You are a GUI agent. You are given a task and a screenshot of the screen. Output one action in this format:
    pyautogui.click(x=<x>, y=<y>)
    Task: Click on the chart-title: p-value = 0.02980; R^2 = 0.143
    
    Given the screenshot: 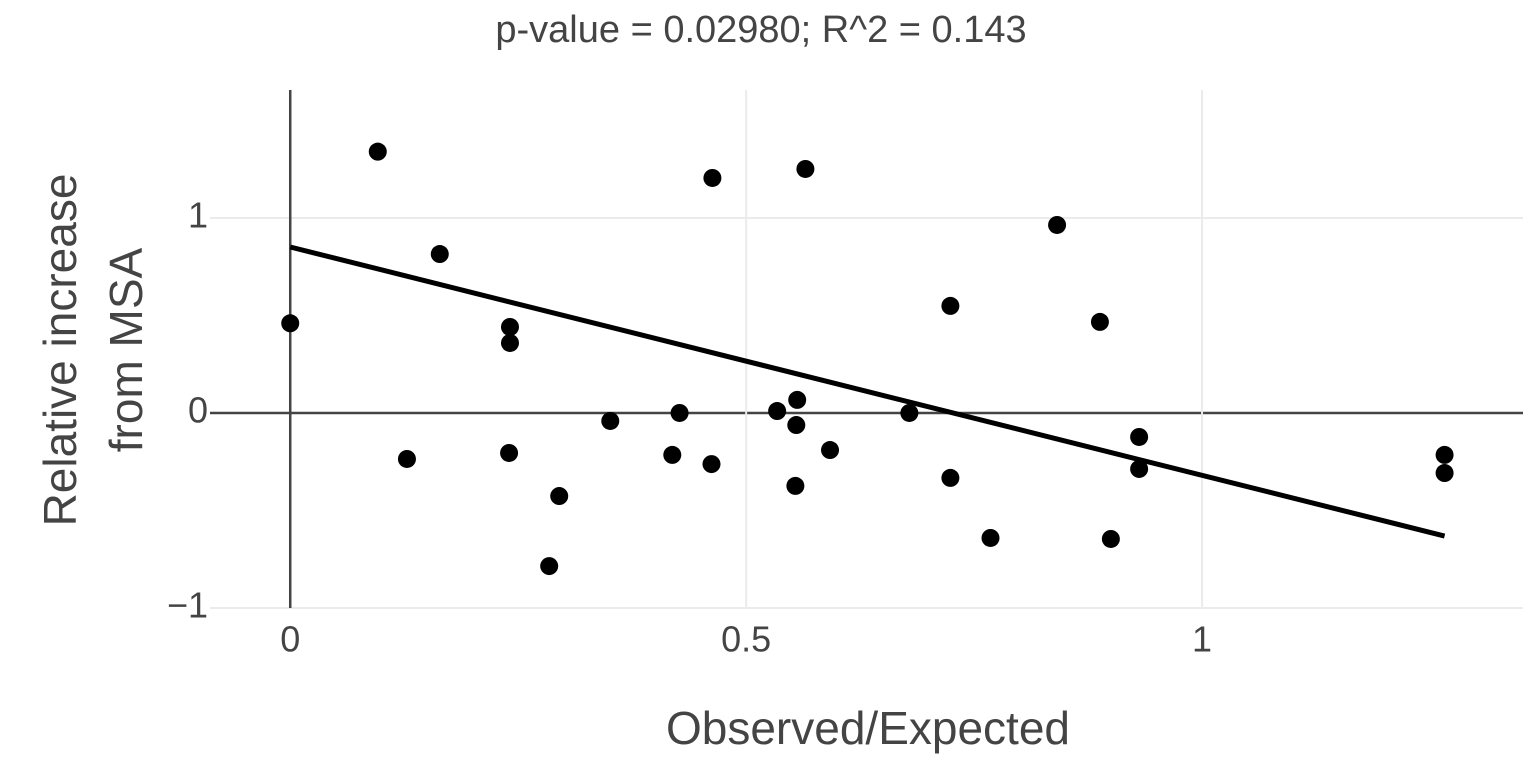 What is the action you would take?
    pyautogui.click(x=760, y=30)
    